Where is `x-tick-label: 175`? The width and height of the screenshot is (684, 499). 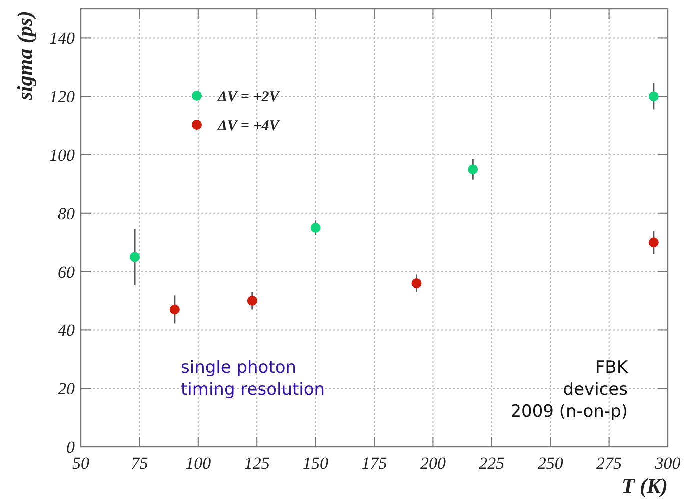 x-tick-label: 175 is located at coordinates (375, 463).